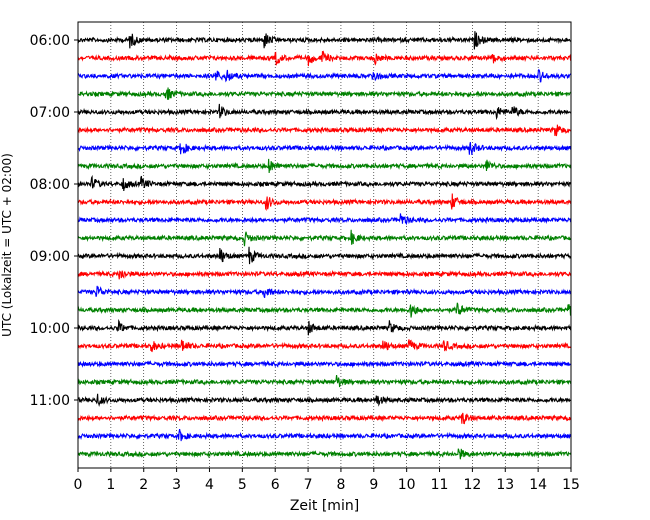 The width and height of the screenshot is (650, 520). Describe the element at coordinates (327, 480) in the screenshot. I see `x-axis: 0 1 2 3 4 5 6 7 8 9 10 11 12 13 14 15` at that location.